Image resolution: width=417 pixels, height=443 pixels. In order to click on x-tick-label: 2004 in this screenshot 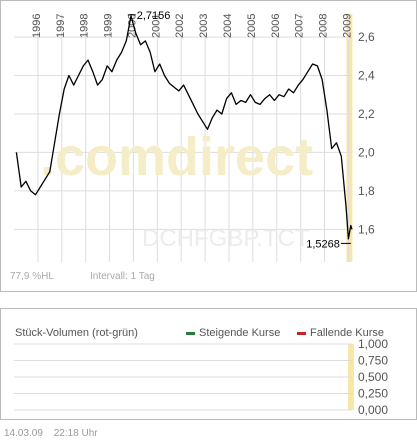, I will do `click(228, 26)`.